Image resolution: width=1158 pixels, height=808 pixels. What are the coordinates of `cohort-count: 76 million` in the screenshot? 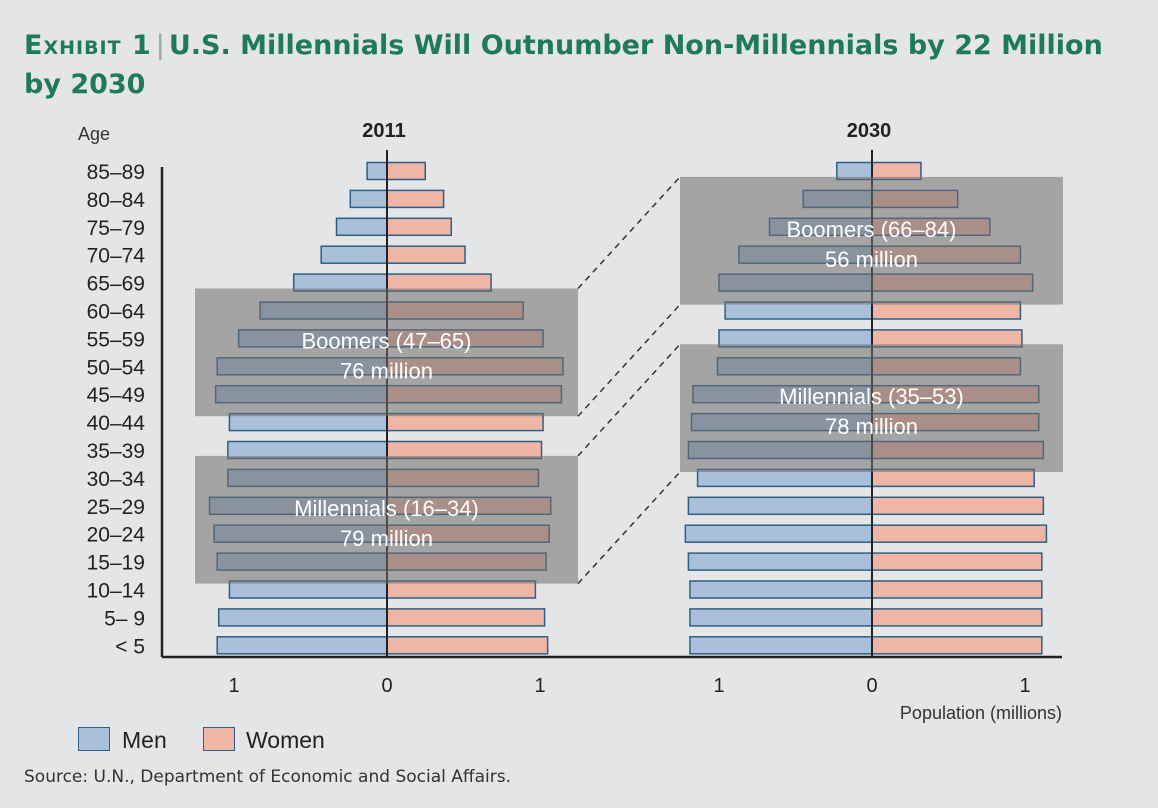 It's located at (386, 370).